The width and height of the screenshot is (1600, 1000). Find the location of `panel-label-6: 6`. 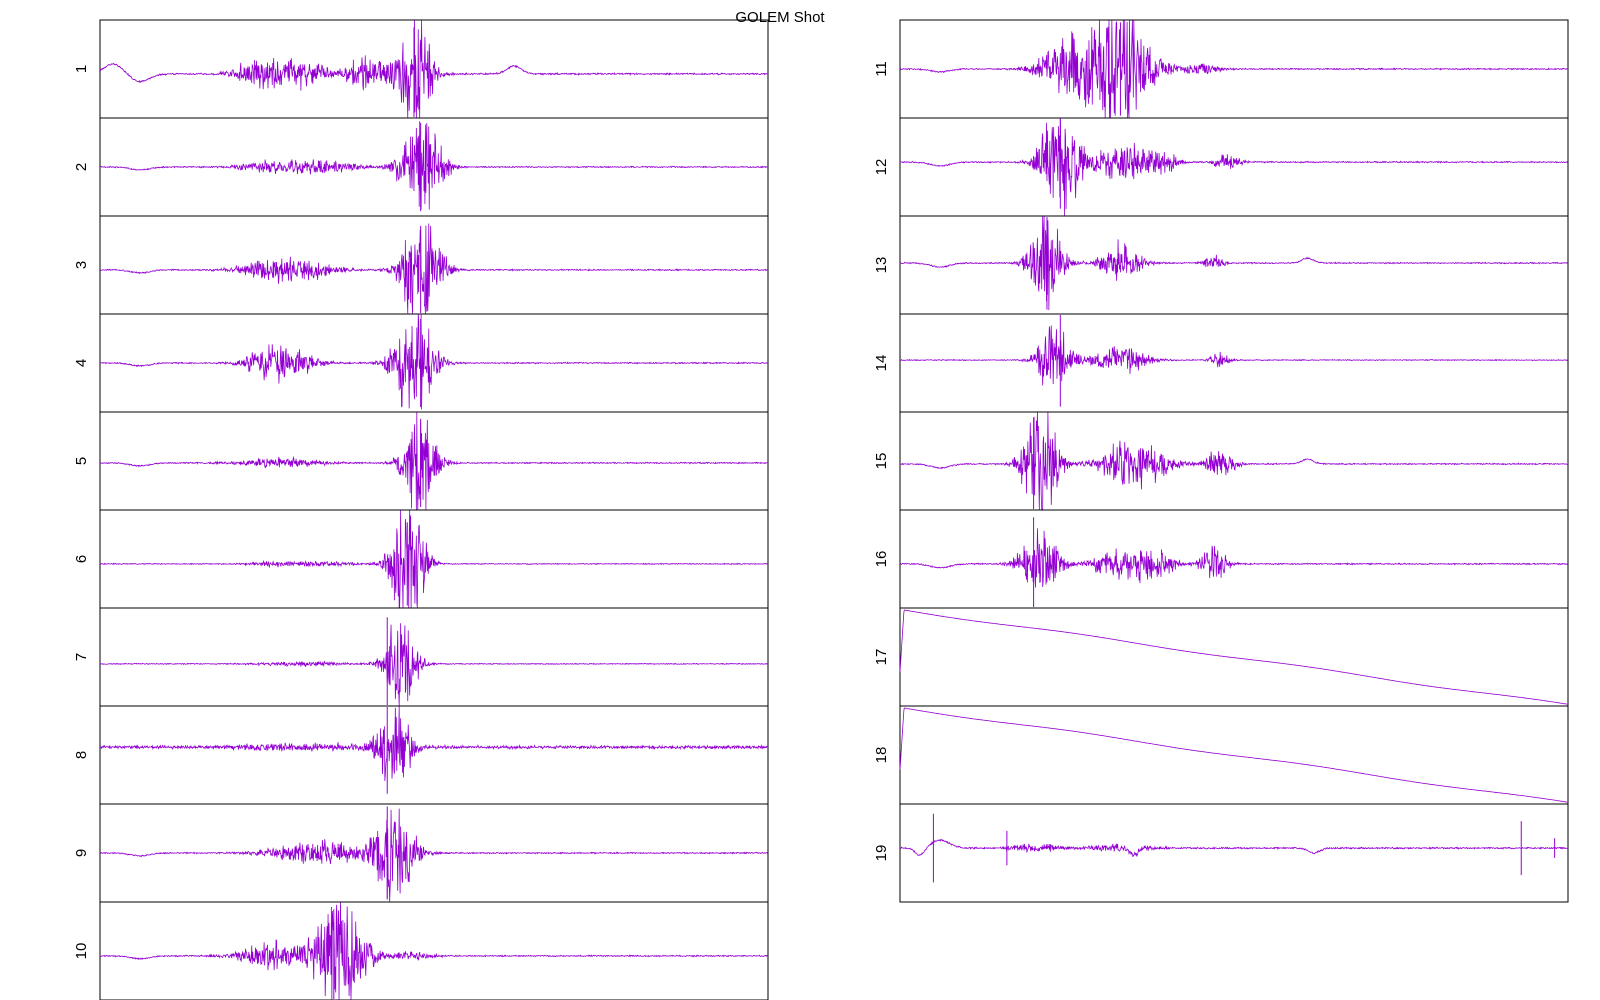

panel-label-6: 6 is located at coordinates (81, 559).